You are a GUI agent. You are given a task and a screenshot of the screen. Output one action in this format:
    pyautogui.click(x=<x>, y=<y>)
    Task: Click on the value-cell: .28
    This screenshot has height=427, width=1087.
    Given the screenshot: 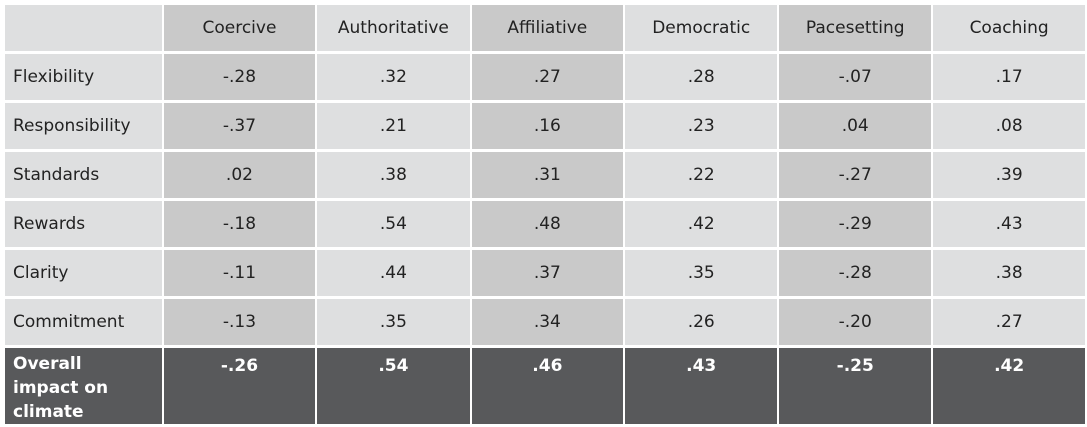 What is the action you would take?
    pyautogui.click(x=701, y=77)
    